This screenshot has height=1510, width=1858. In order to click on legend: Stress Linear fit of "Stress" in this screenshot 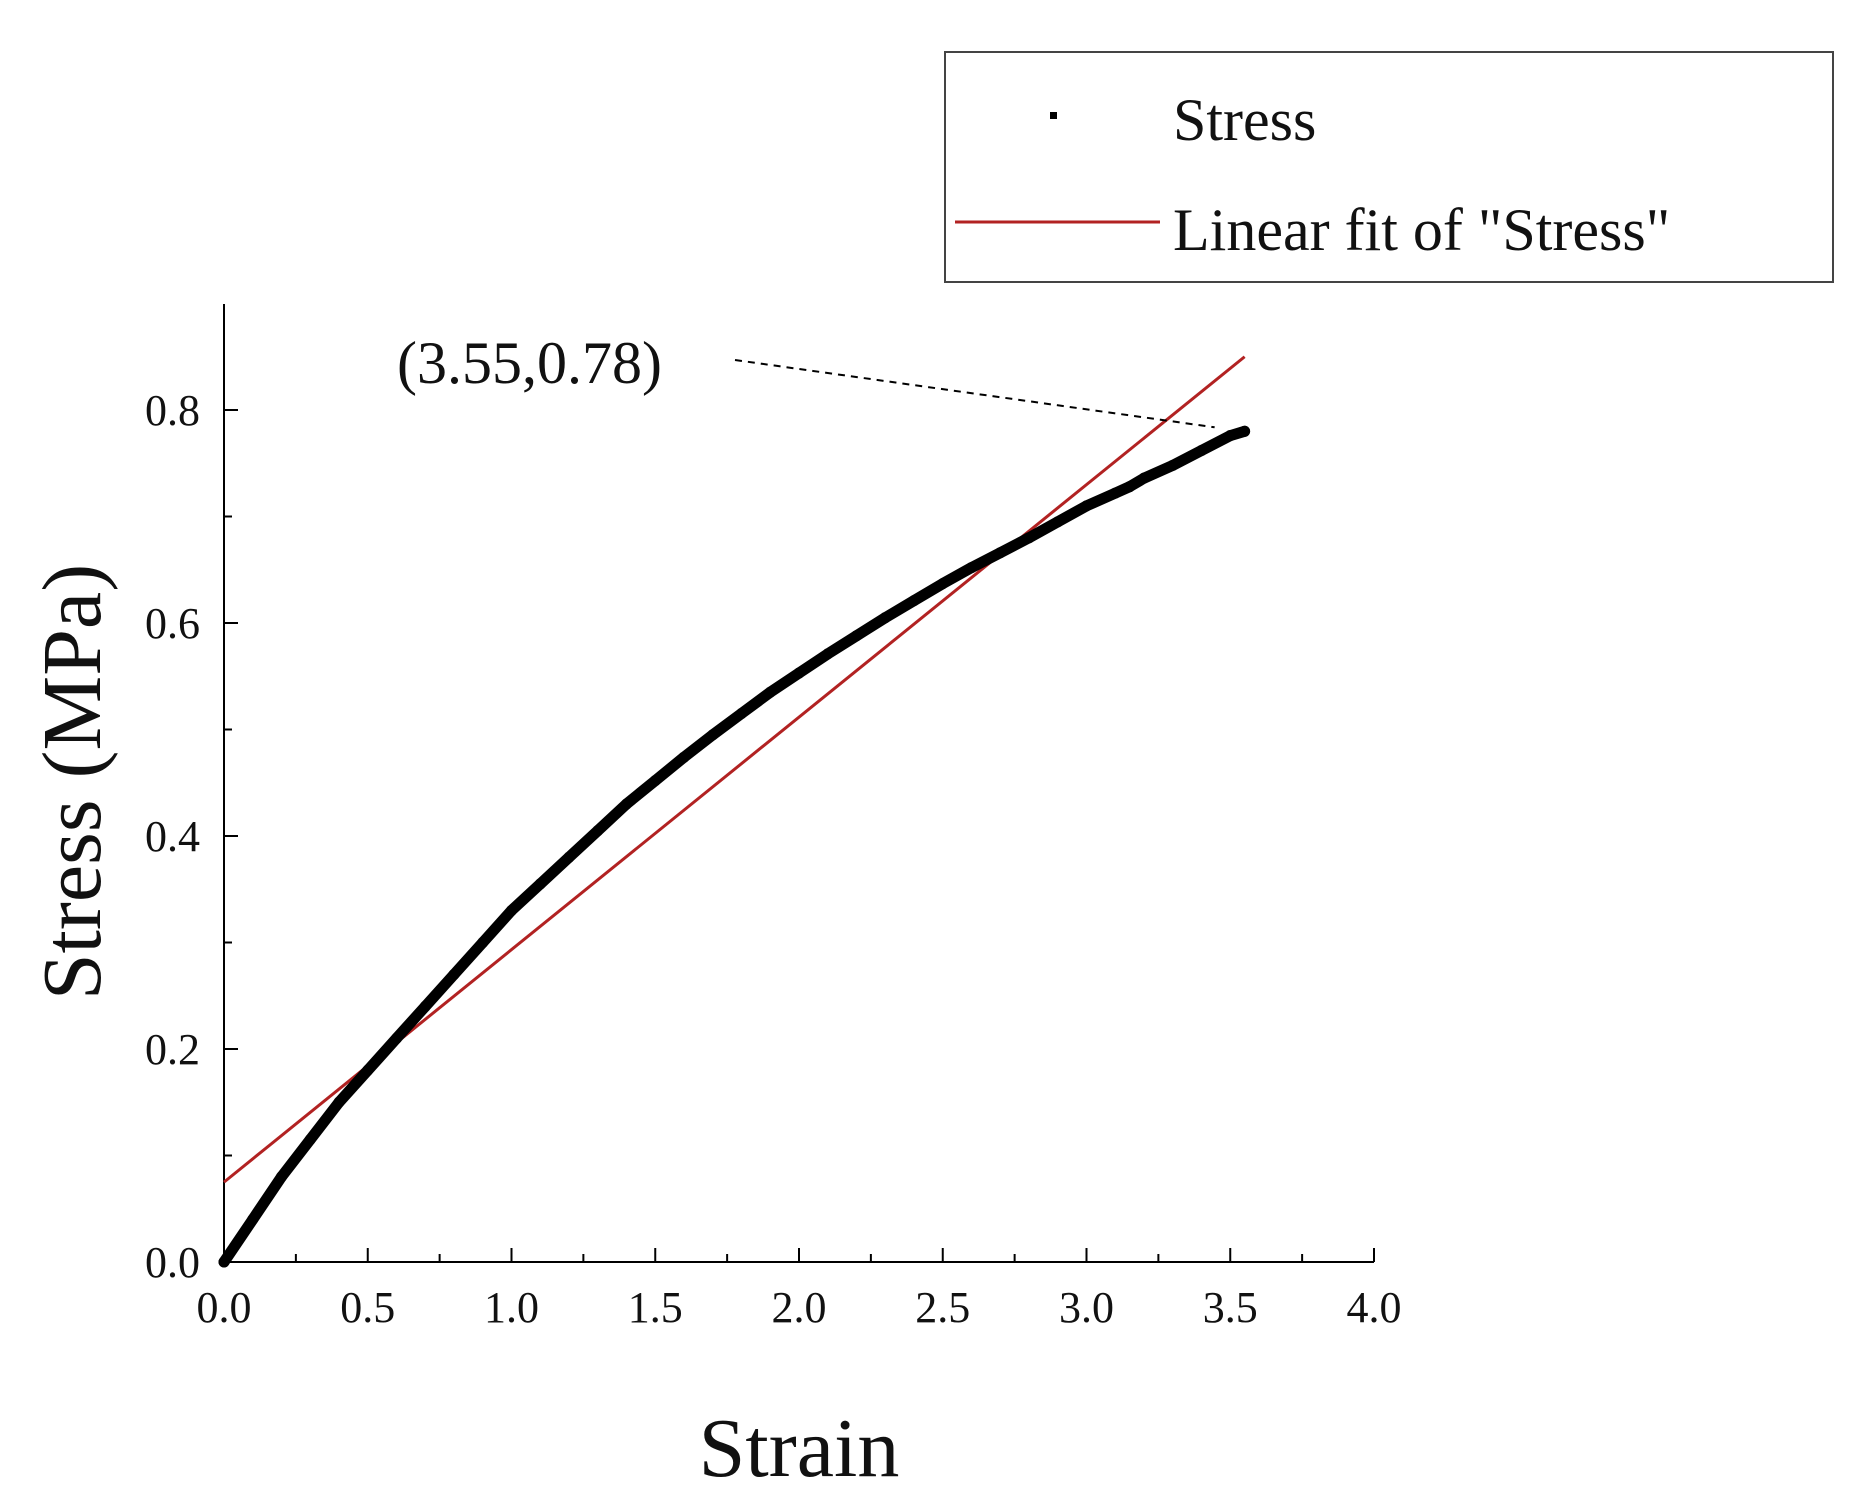, I will do `click(1389, 167)`.